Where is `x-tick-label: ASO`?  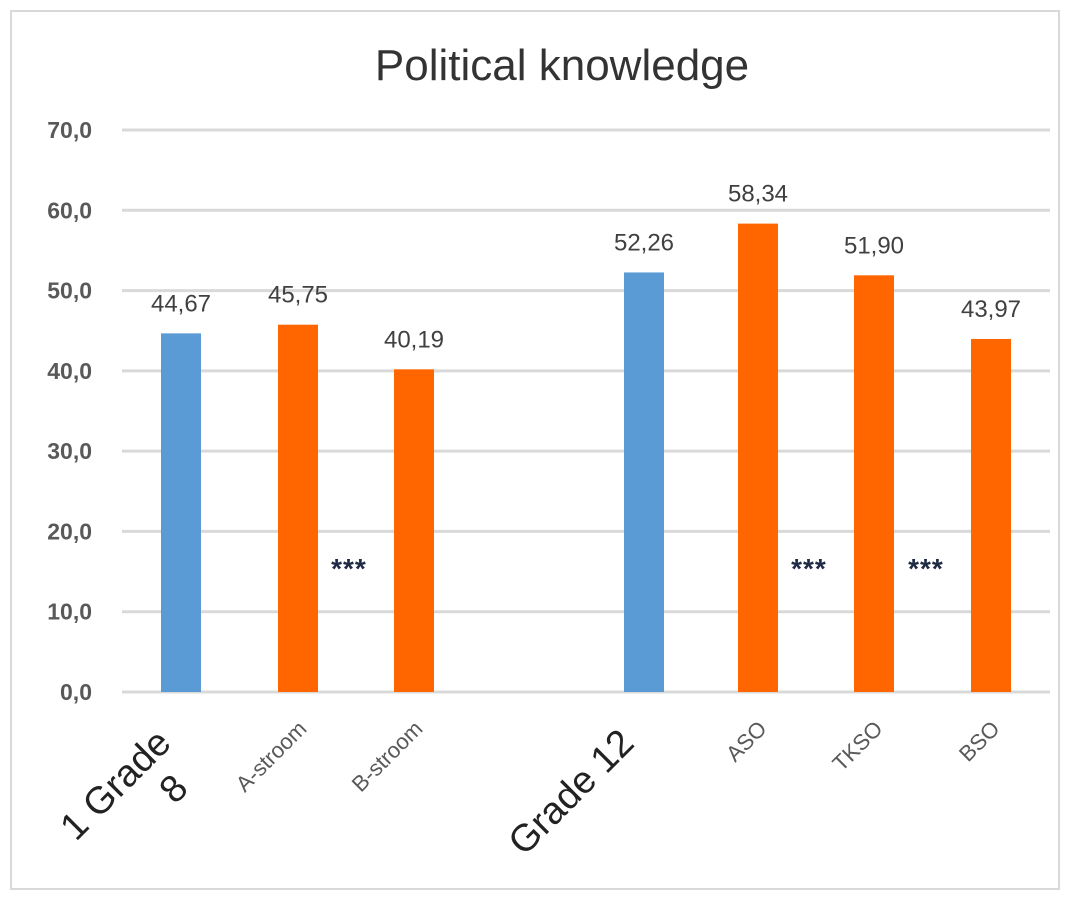 x-tick-label: ASO is located at coordinates (746, 741).